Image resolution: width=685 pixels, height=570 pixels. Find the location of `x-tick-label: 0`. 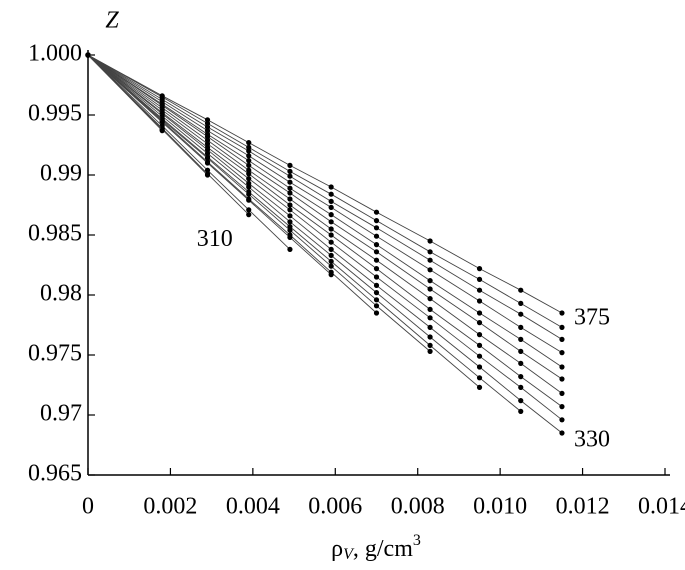

x-tick-label: 0 is located at coordinates (88, 507).